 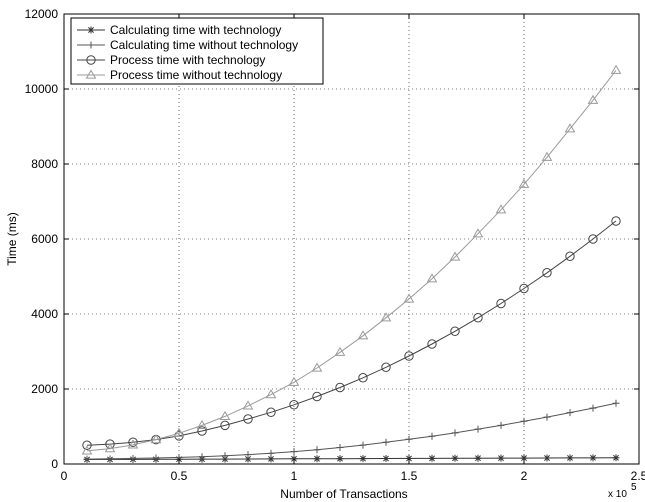 I want to click on y-tick-label: 0, so click(x=54, y=464).